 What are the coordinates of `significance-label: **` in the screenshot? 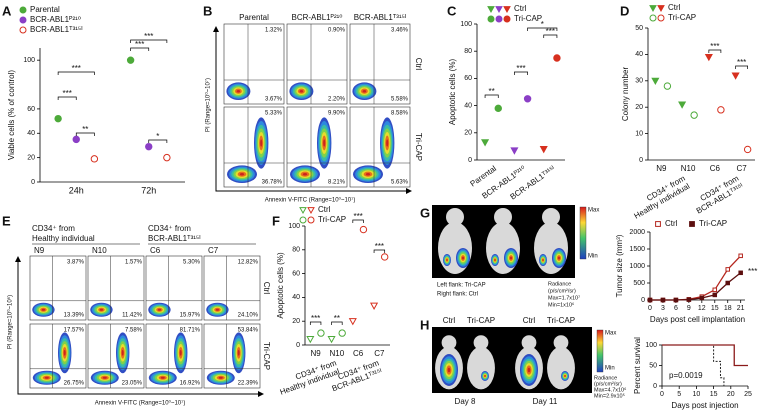 It's located at (85, 129).